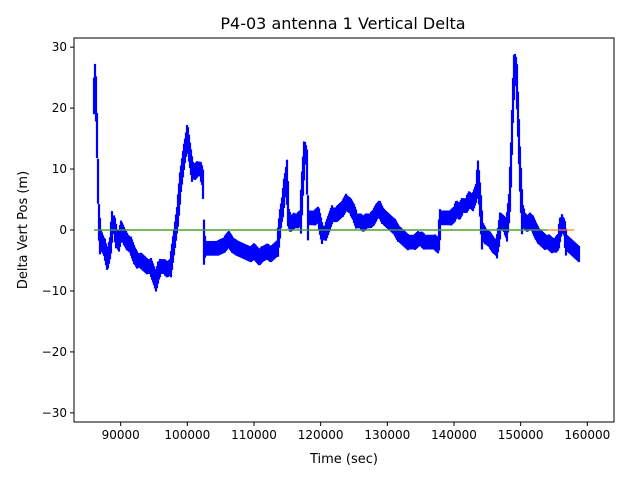 The width and height of the screenshot is (640, 480). I want to click on x-tick-label: 110000, so click(254, 435).